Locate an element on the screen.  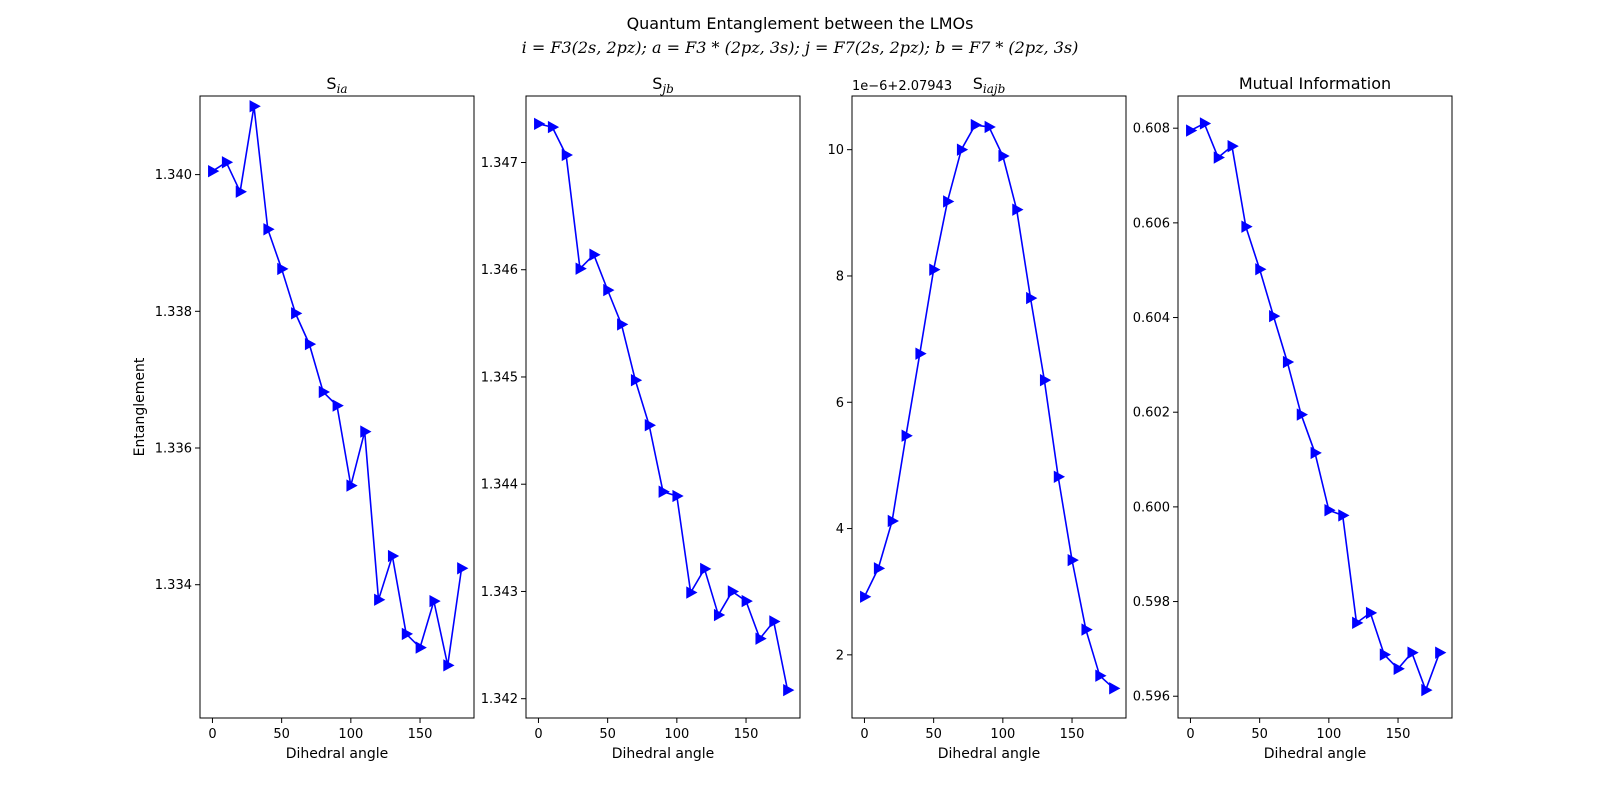
y-tick-label: 8 is located at coordinates (840, 276).